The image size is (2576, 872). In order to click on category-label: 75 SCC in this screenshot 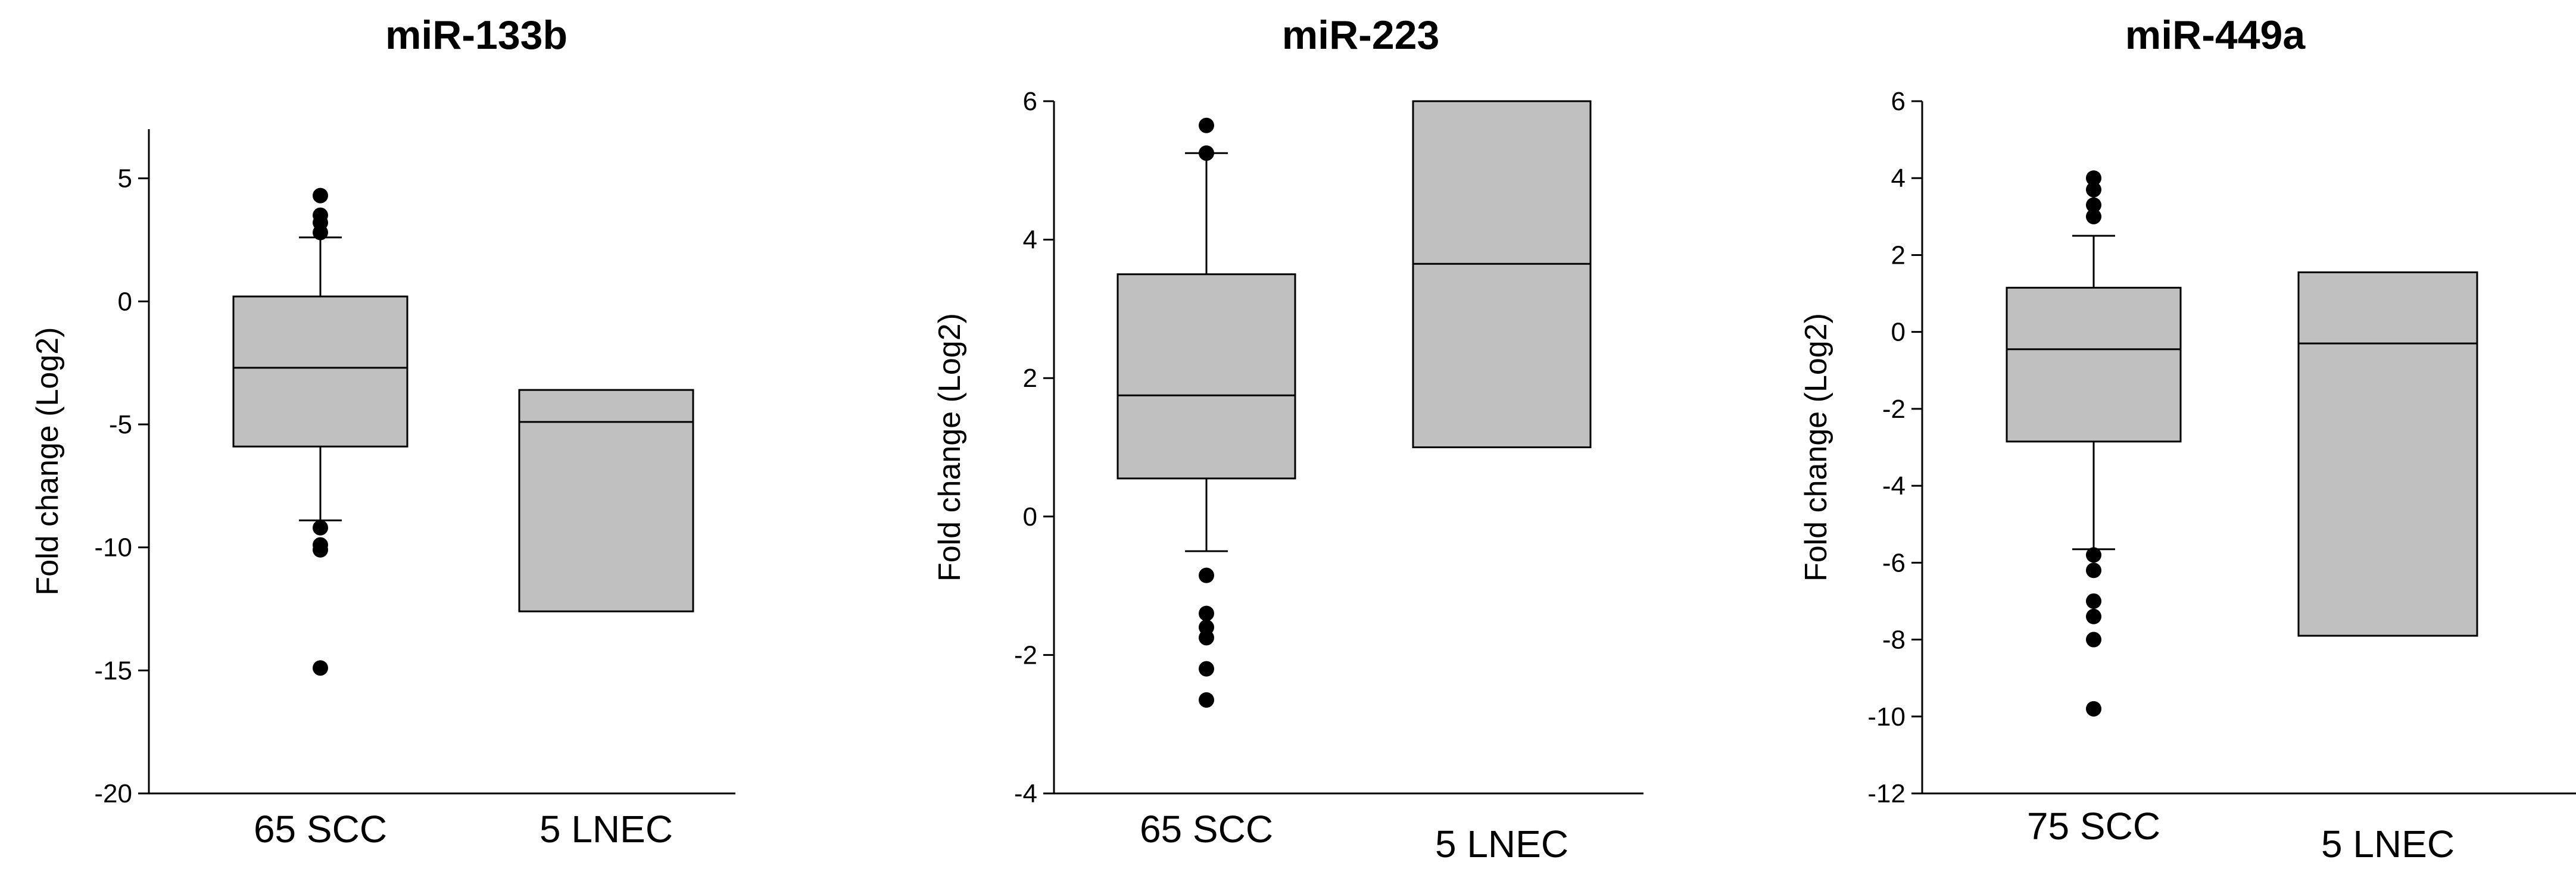, I will do `click(2093, 826)`.